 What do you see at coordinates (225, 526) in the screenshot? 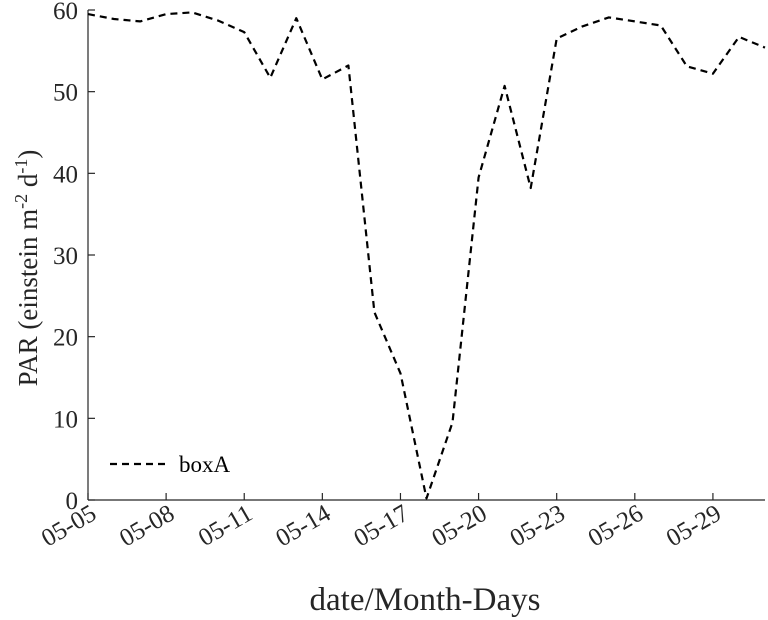
I see `x-tick-label: 05-11` at bounding box center [225, 526].